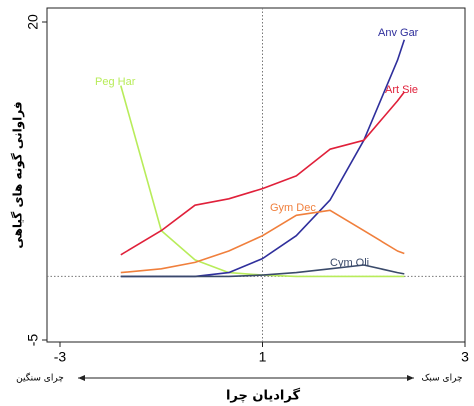  I want to click on y-tick-label: -5, so click(33, 340).